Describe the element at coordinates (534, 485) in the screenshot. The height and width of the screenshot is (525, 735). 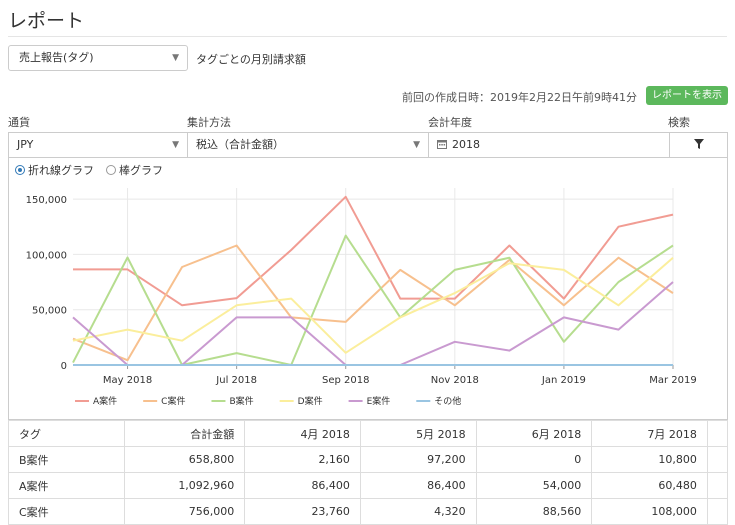
I see `table-cell-value: 54,000` at that location.